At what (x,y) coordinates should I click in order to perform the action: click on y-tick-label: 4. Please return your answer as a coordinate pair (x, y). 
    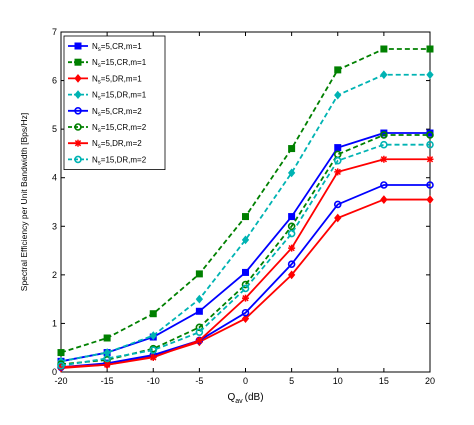
    Looking at the image, I should click on (54, 178).